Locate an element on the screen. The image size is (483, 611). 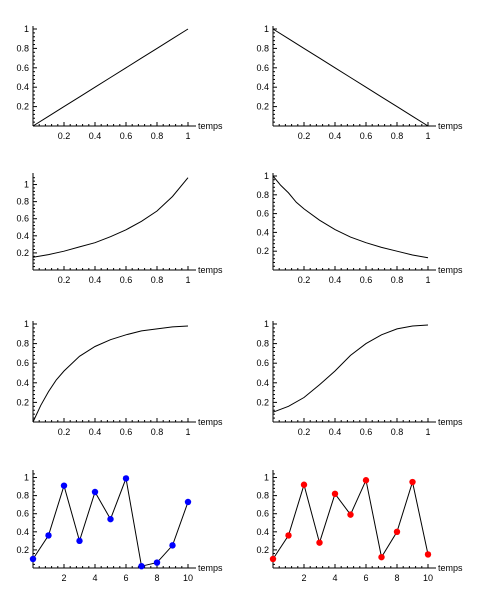
chart-panel-3: 0.2 0.4 0.6 0.8 1 0.2 0.4 0.6 0.8 1 temps is located at coordinates (119, 229).